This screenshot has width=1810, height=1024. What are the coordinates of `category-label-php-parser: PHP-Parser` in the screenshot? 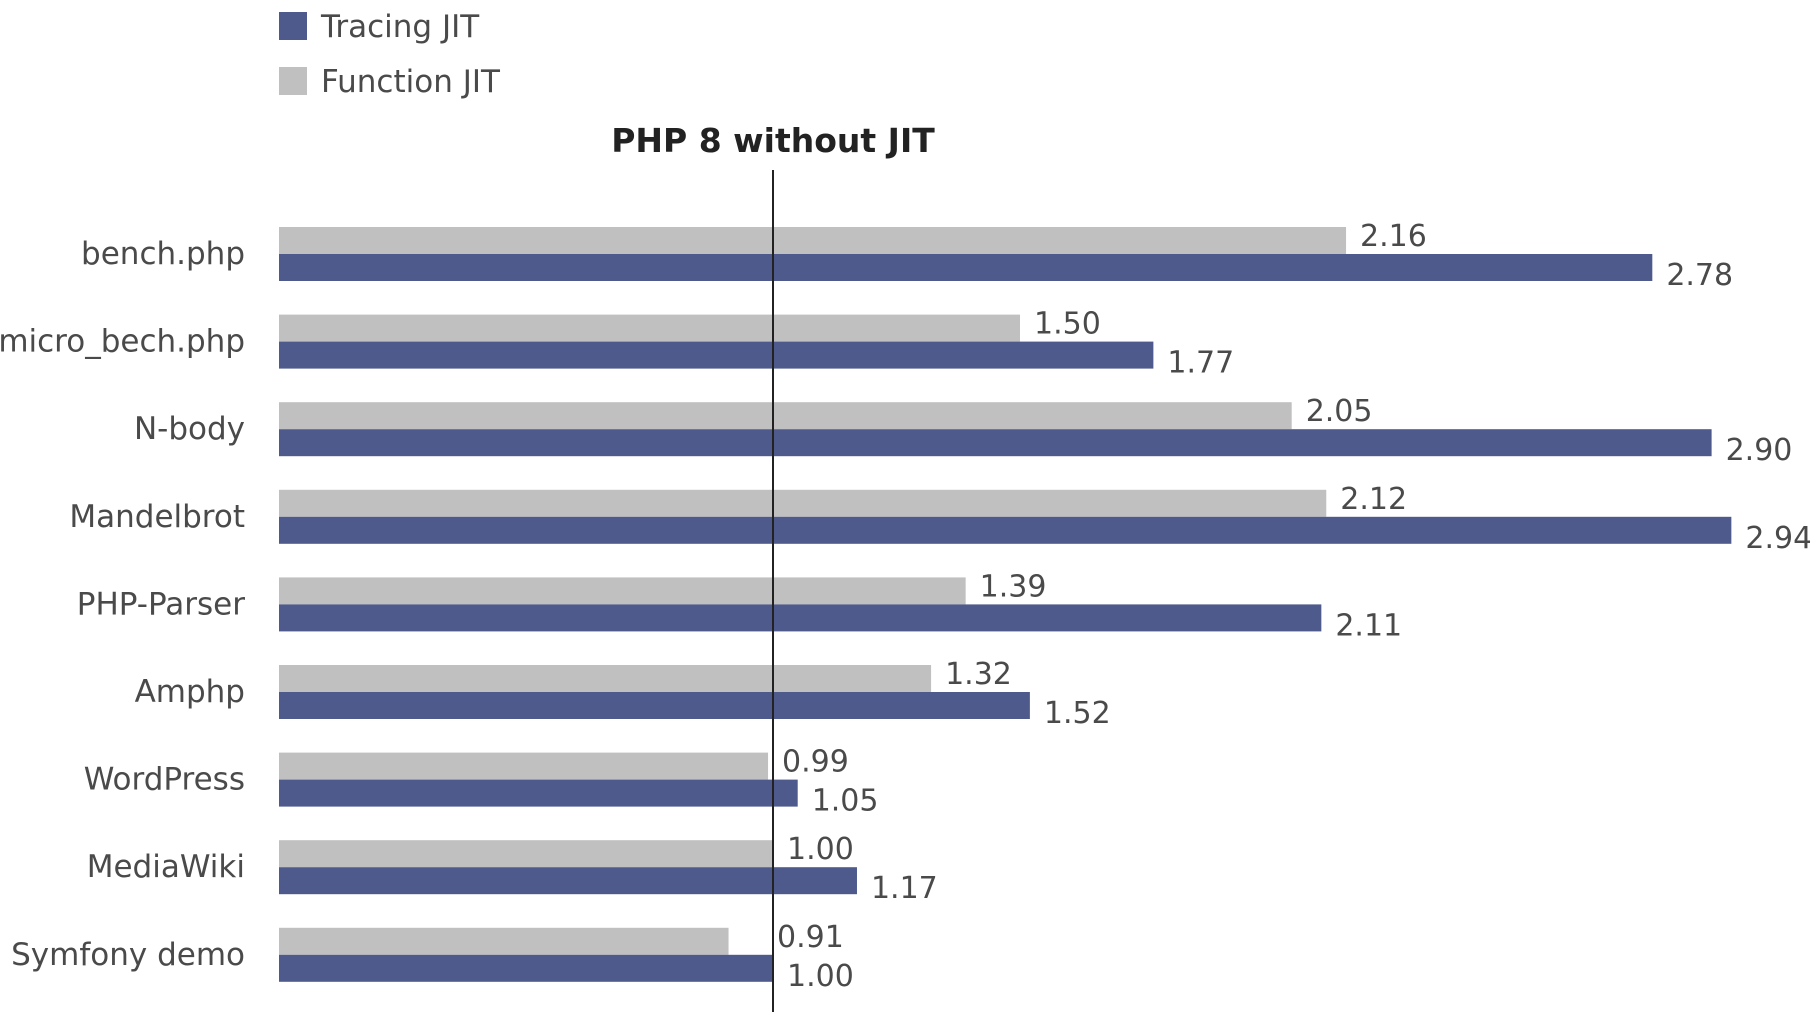 It's located at (161, 604).